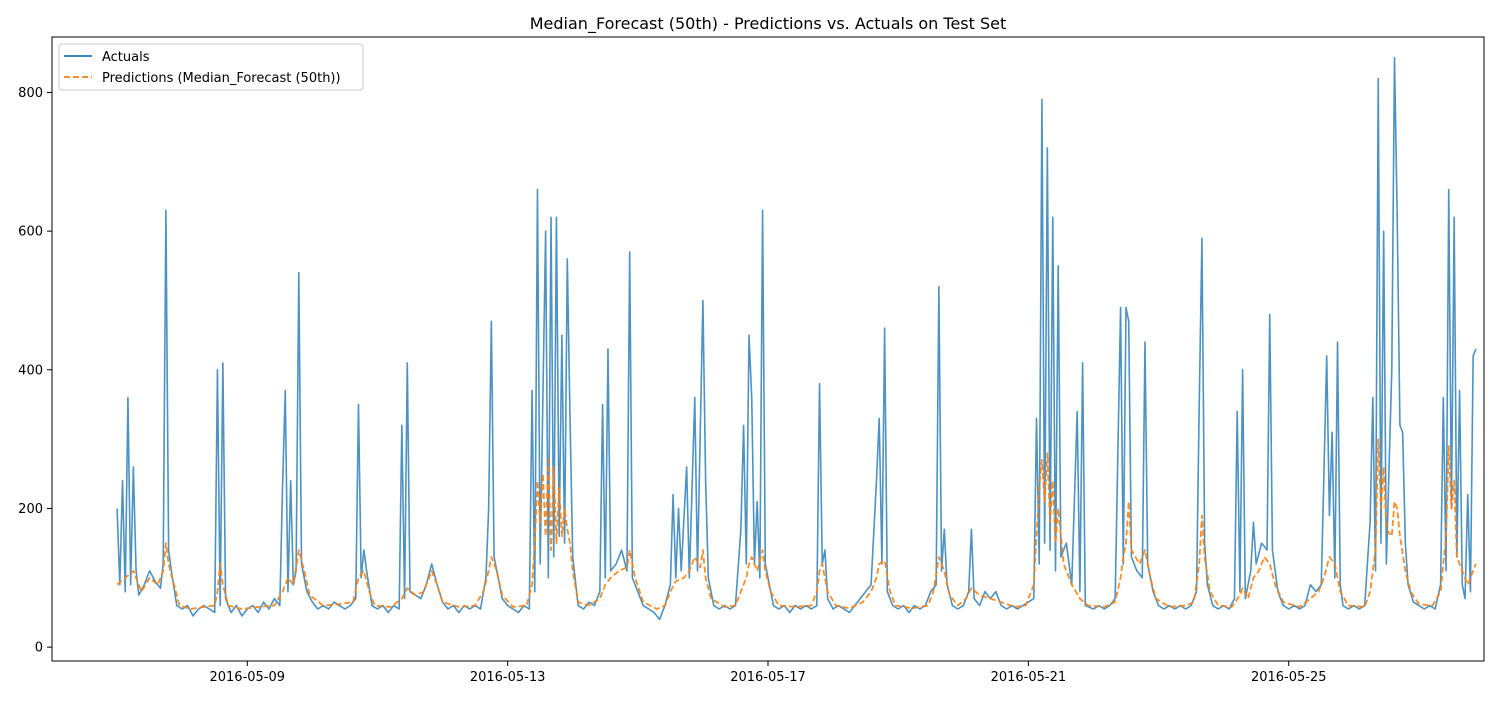 The width and height of the screenshot is (1500, 704). I want to click on y-tick-label: 200, so click(30, 509).